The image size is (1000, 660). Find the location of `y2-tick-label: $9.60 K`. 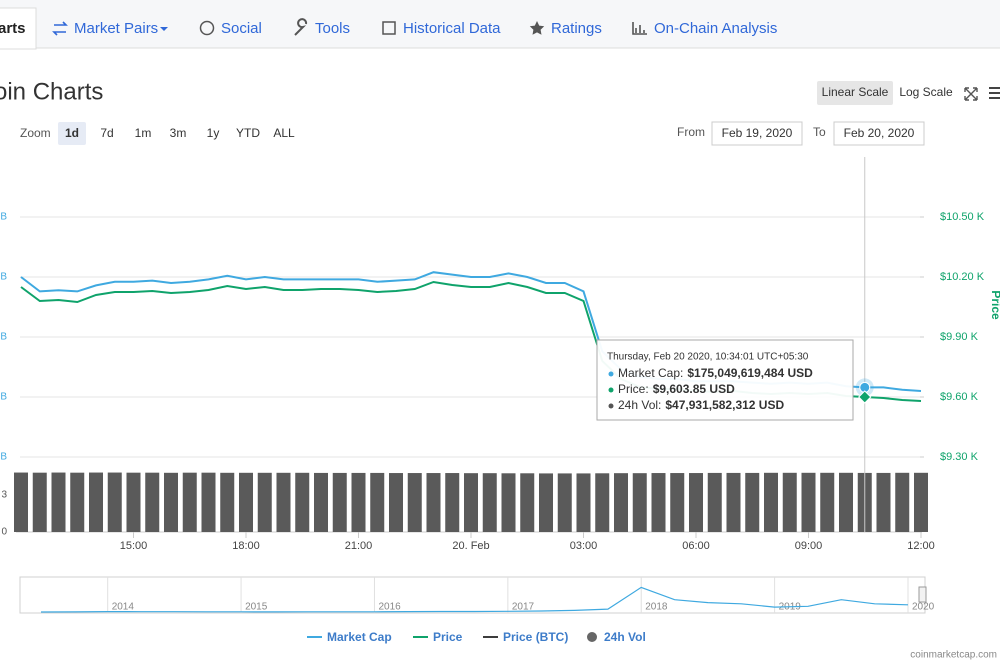

y2-tick-label: $9.60 K is located at coordinates (959, 397).